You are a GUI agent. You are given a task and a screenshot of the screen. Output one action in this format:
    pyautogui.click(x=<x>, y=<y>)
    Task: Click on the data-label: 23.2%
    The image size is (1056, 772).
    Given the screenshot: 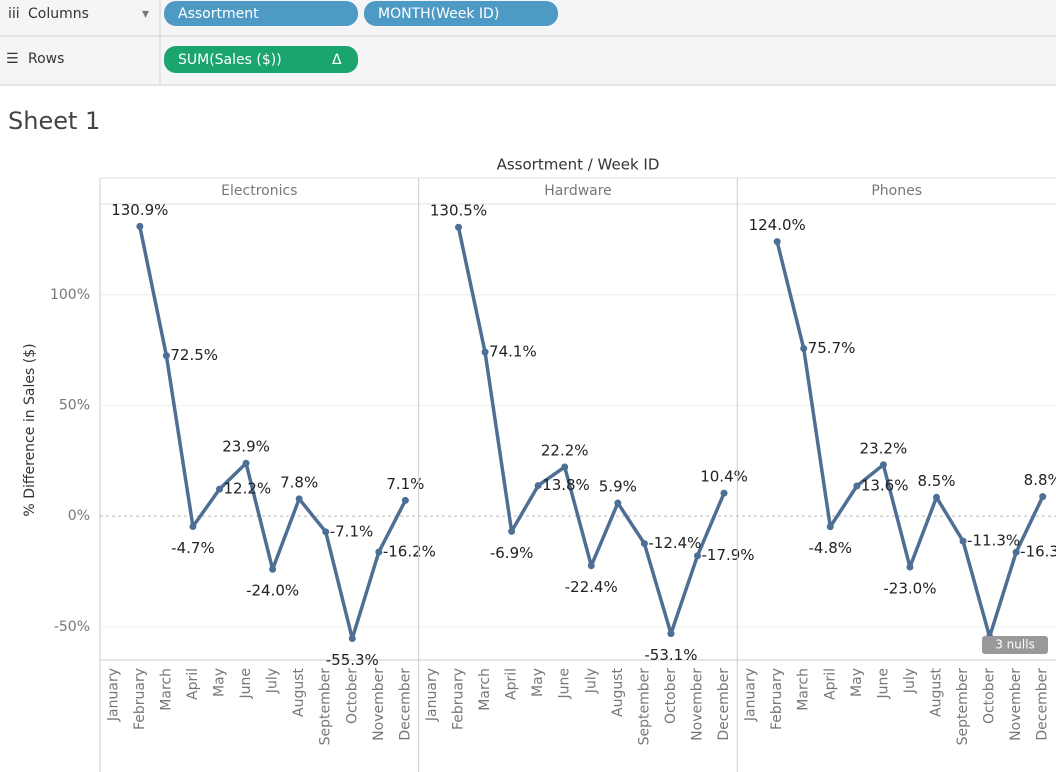 What is the action you would take?
    pyautogui.click(x=884, y=448)
    